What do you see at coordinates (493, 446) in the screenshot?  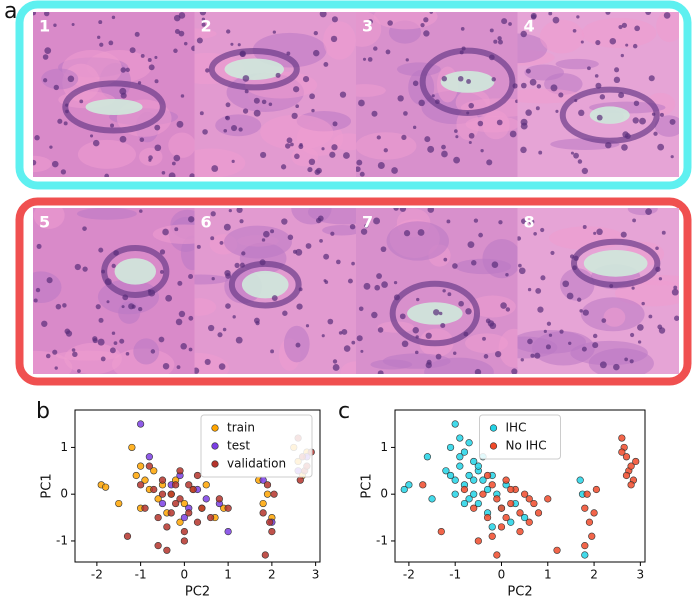 I see `legend-marker` at bounding box center [493, 446].